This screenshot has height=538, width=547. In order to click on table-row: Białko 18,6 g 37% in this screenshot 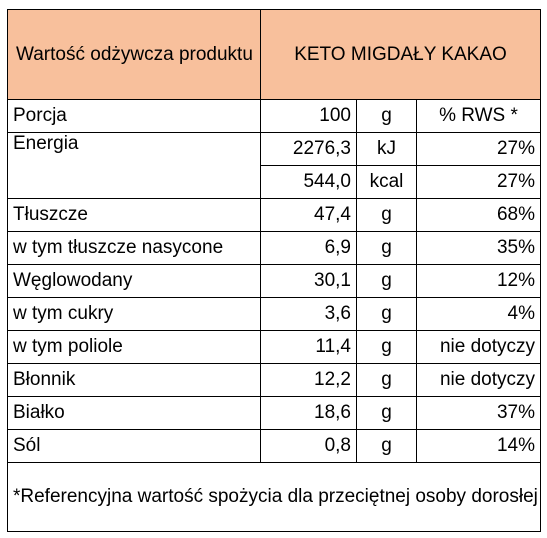, I will do `click(274, 413)`.